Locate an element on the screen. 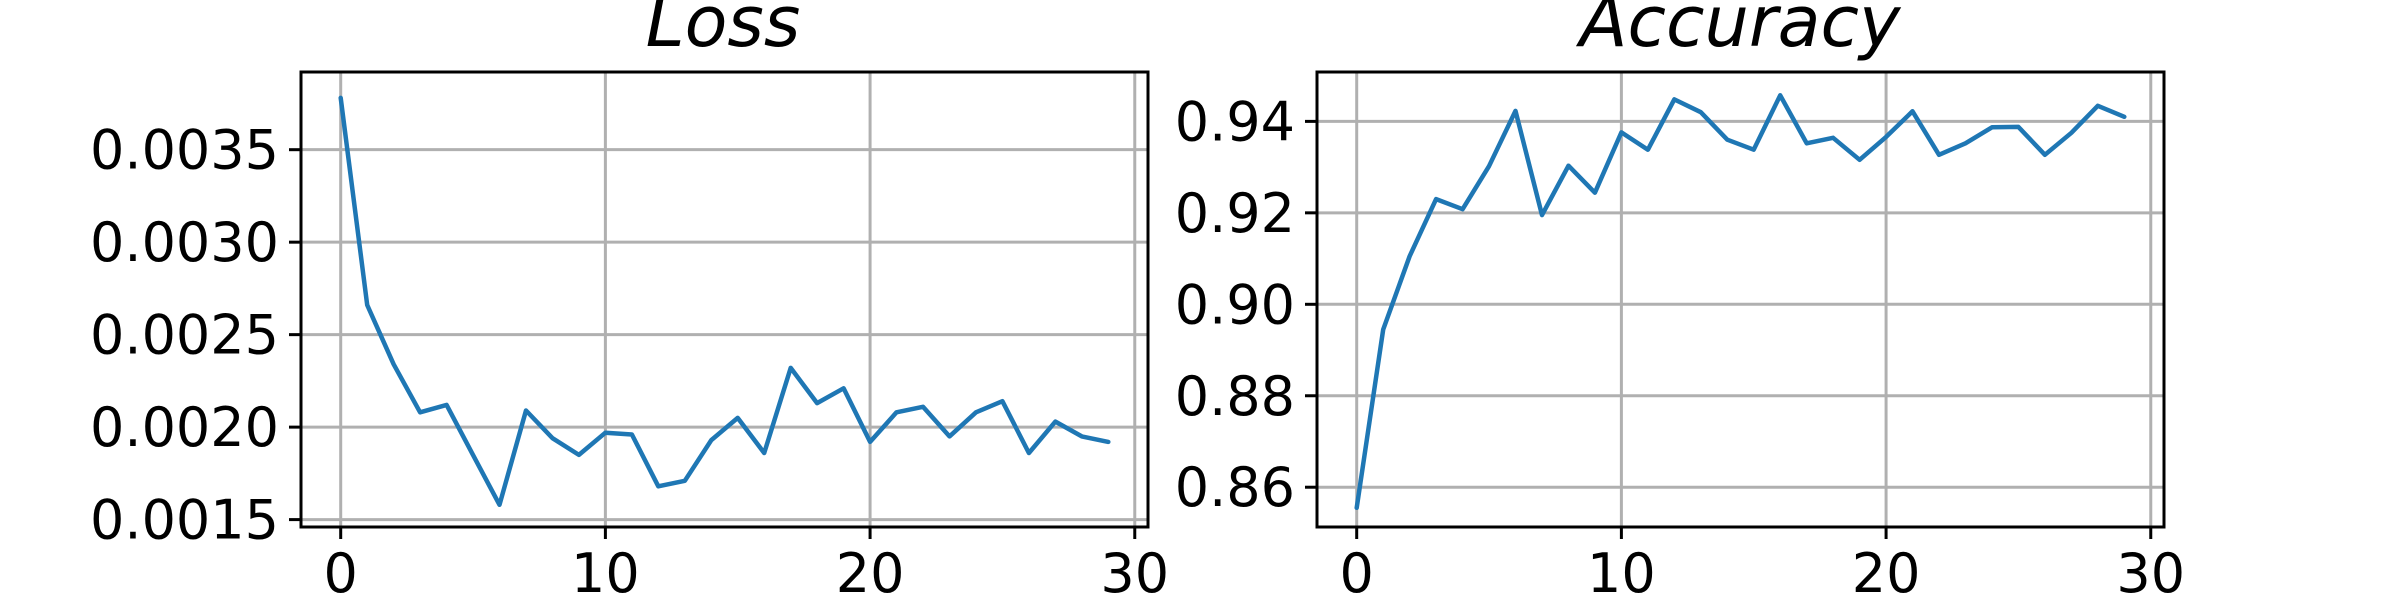  loss-y-tick-label: 0.0025 is located at coordinates (184, 335).